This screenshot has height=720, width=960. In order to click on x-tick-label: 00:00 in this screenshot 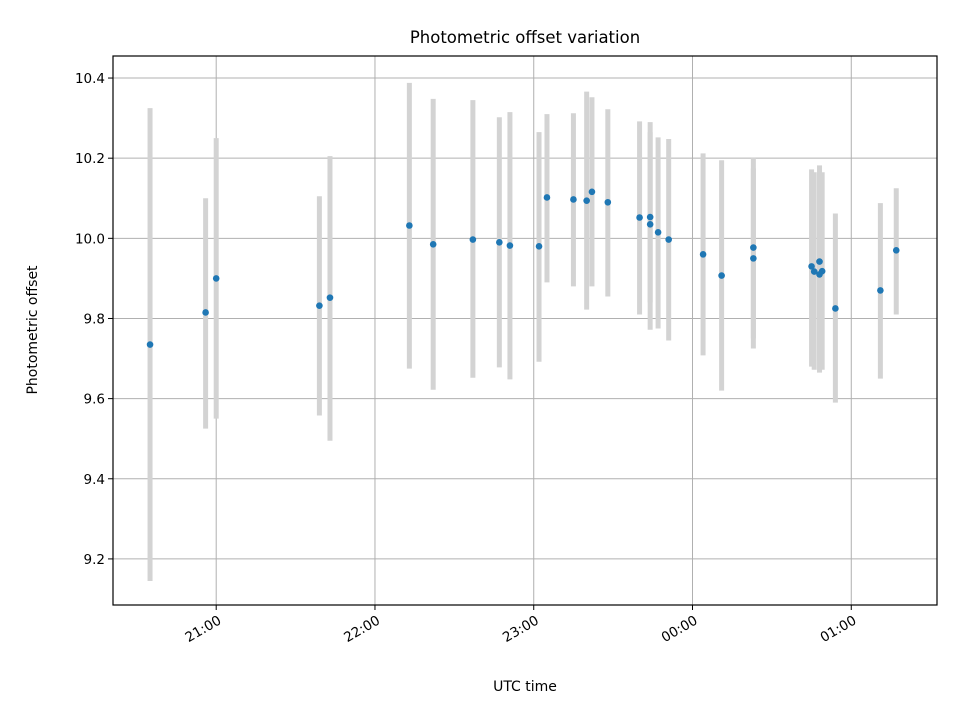, I will do `click(680, 629)`.